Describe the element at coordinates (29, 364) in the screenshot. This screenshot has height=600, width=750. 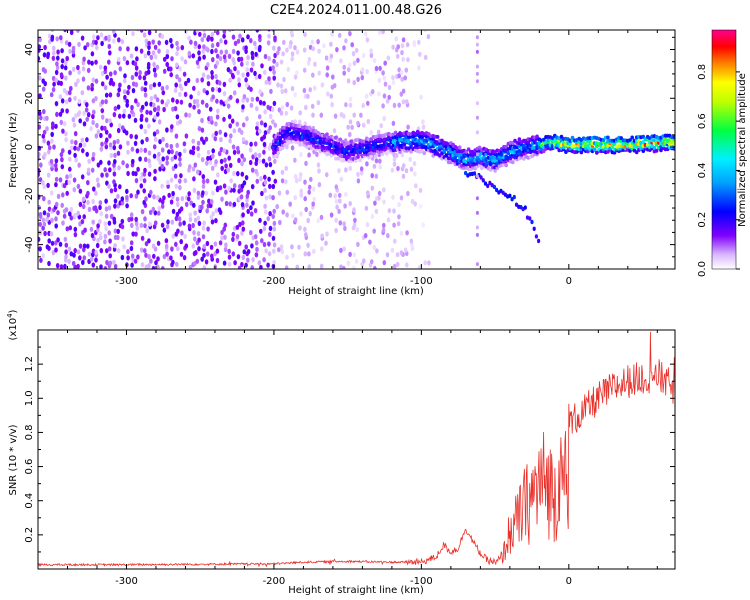
I see `y-tick-label: 1.2` at that location.